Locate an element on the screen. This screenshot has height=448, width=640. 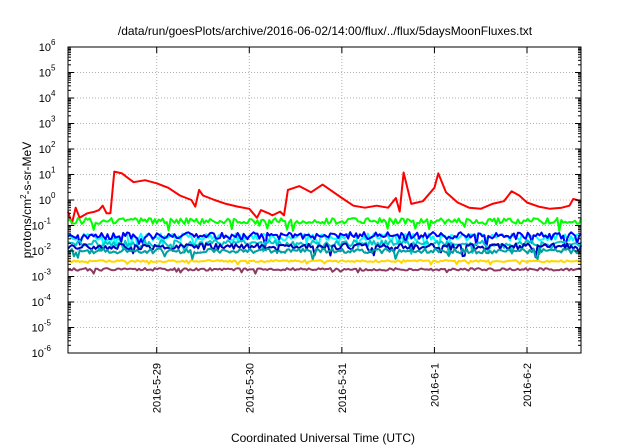
y-tick-label: 10⁻⁵ is located at coordinates (42, 327).